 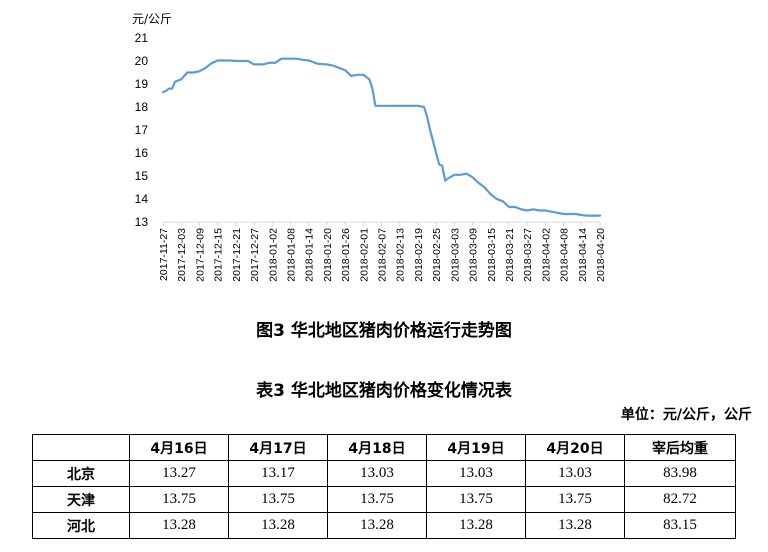 What do you see at coordinates (384, 331) in the screenshot?
I see `figure-caption: 图3 华北地区猪肉价格运行走势图` at bounding box center [384, 331].